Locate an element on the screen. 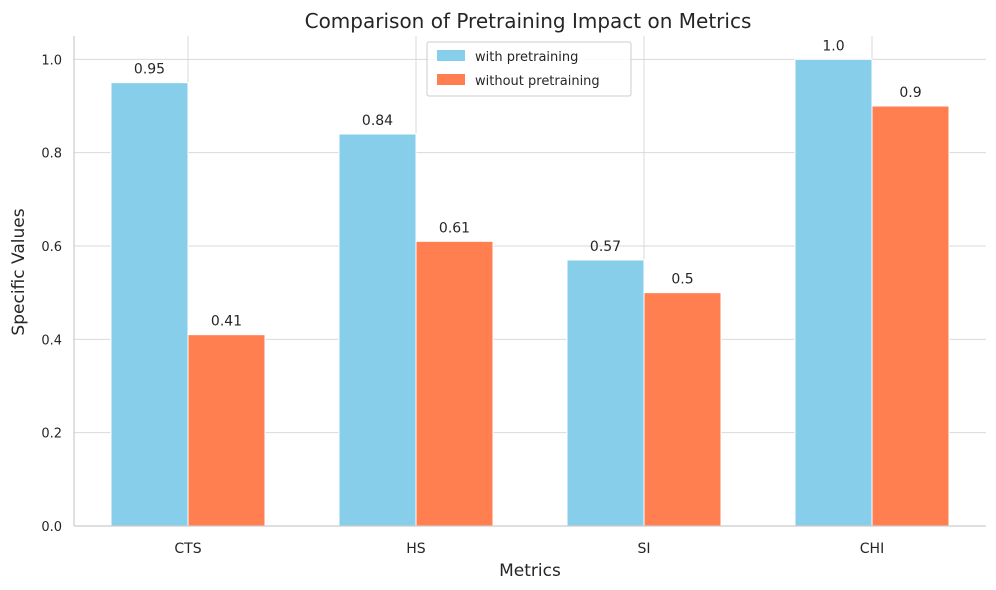 Image resolution: width=996 pixels, height=590 pixels. legend-swatch-with-pretraining is located at coordinates (451, 55).